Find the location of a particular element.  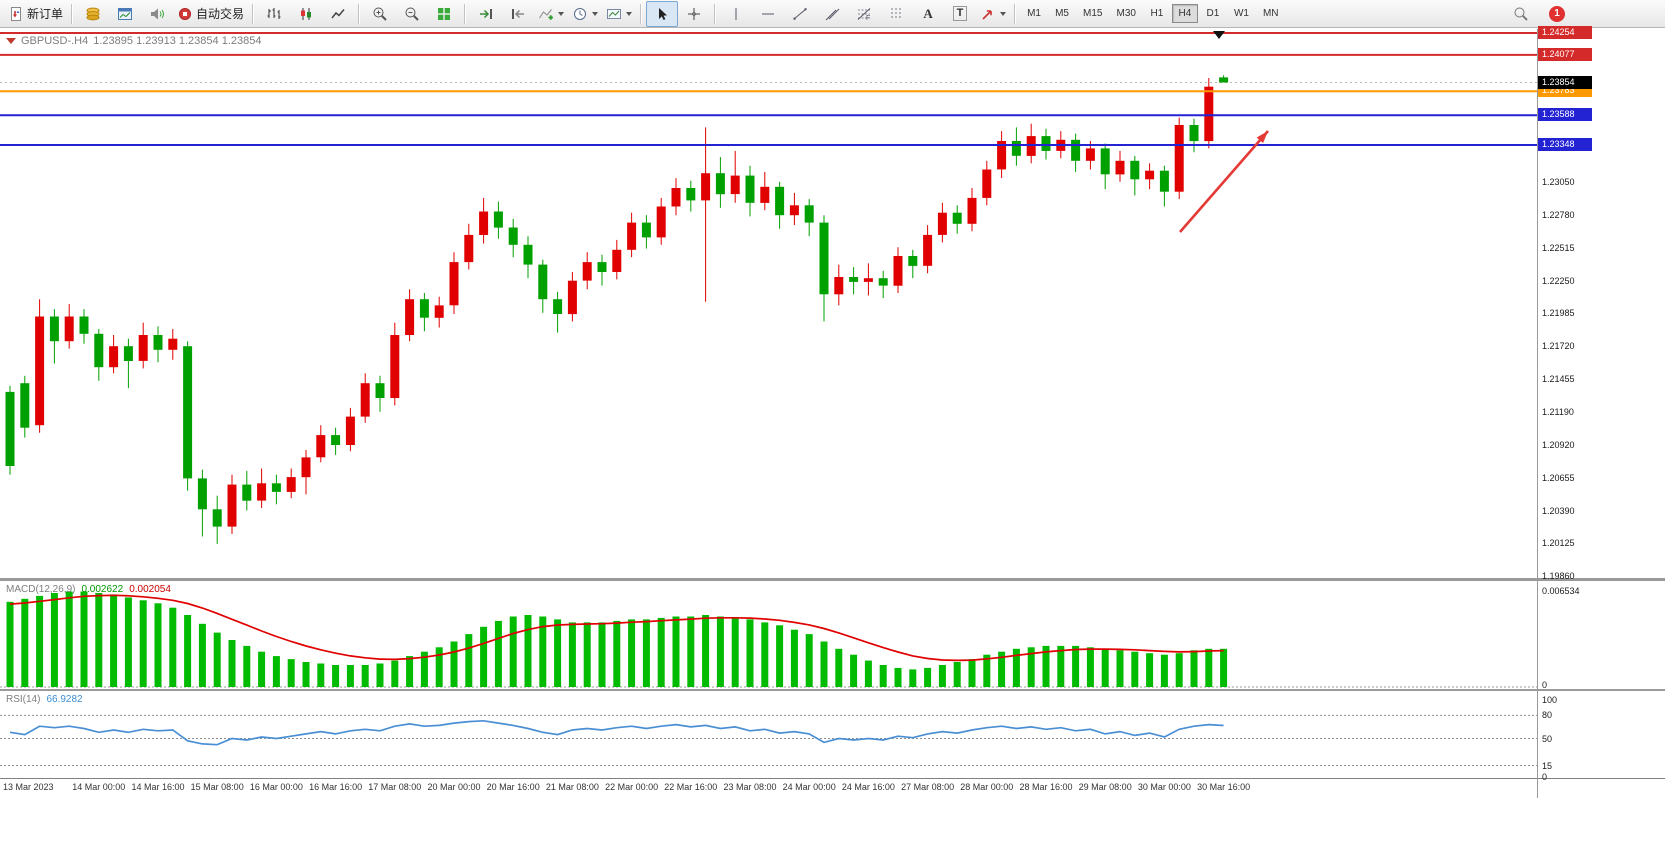

timeframe-group: M1 M5 M15 M30 H1 H4 D1 W1 MN is located at coordinates (1152, 13).